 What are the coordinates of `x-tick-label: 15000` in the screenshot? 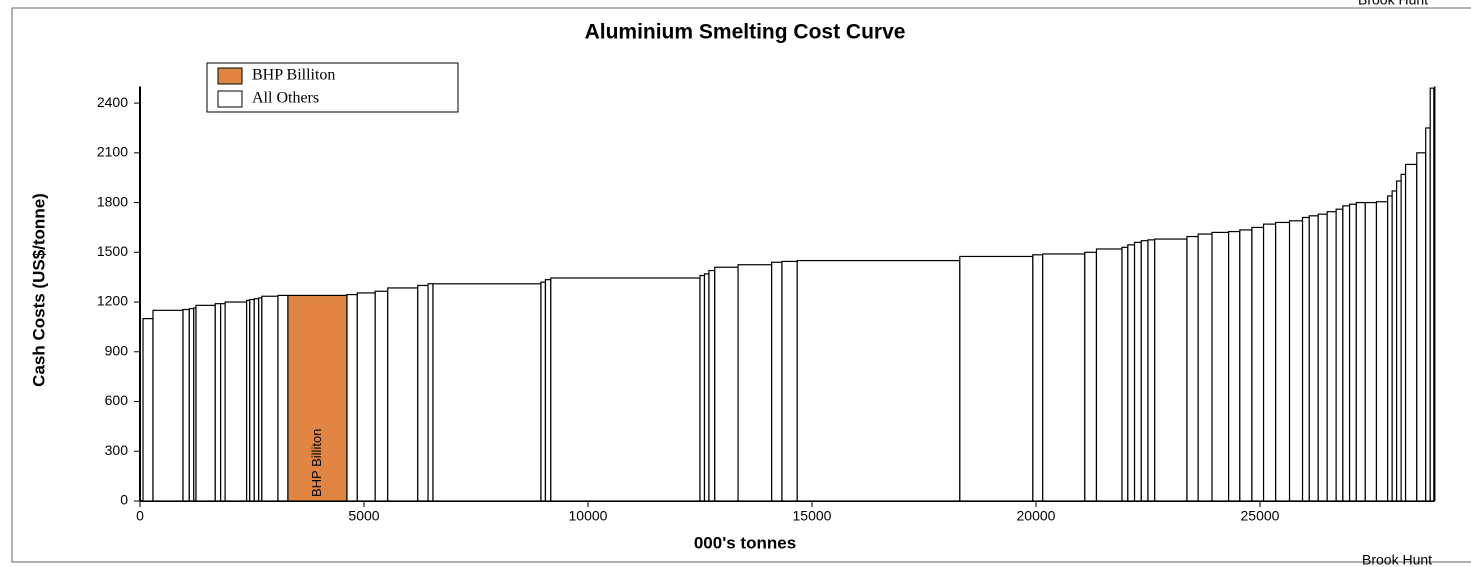 It's located at (812, 516).